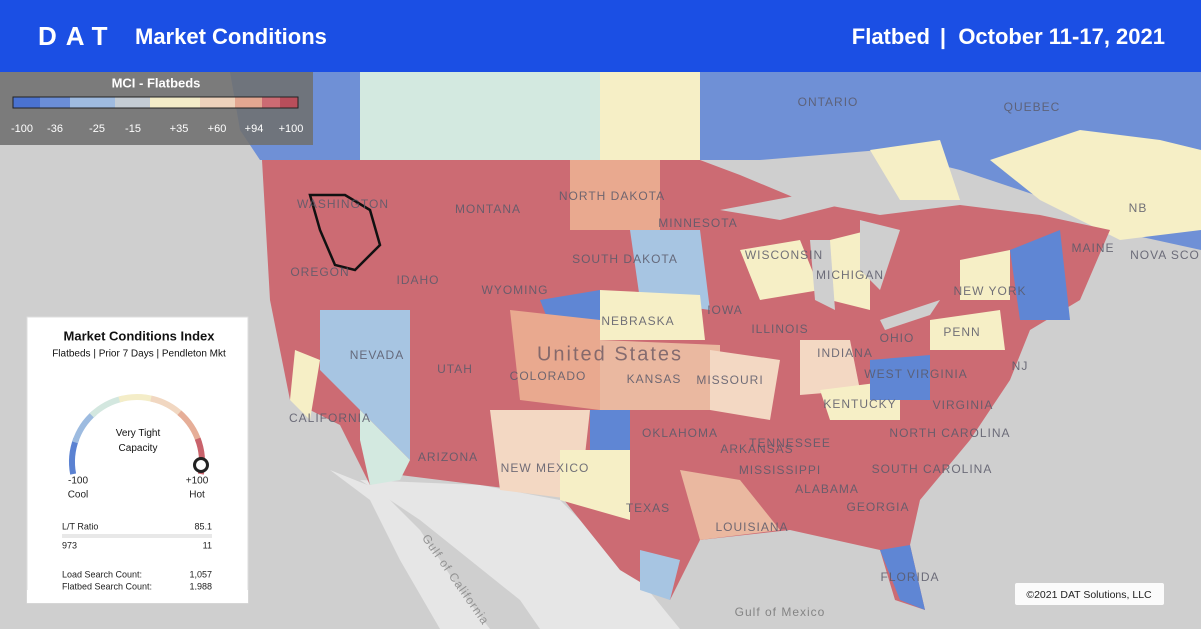  I want to click on map-label: United States, so click(610, 354).